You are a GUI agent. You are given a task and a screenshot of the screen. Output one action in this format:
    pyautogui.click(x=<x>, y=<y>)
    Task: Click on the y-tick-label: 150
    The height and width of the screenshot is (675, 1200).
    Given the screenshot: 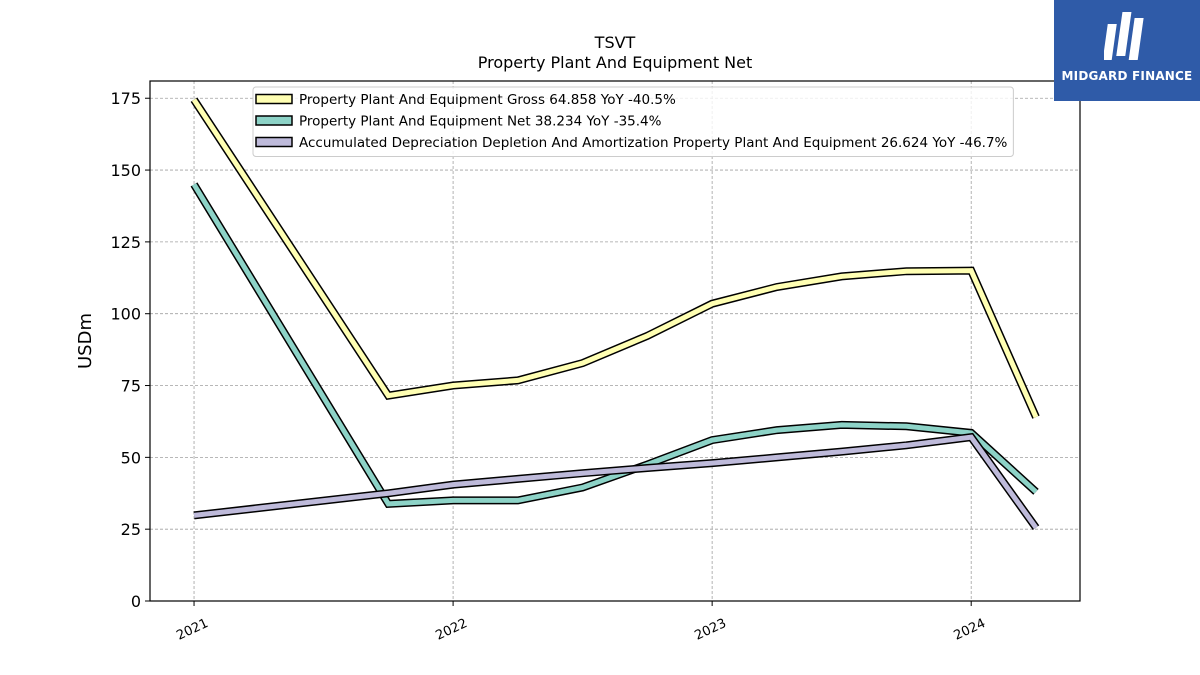 What is the action you would take?
    pyautogui.click(x=125, y=170)
    